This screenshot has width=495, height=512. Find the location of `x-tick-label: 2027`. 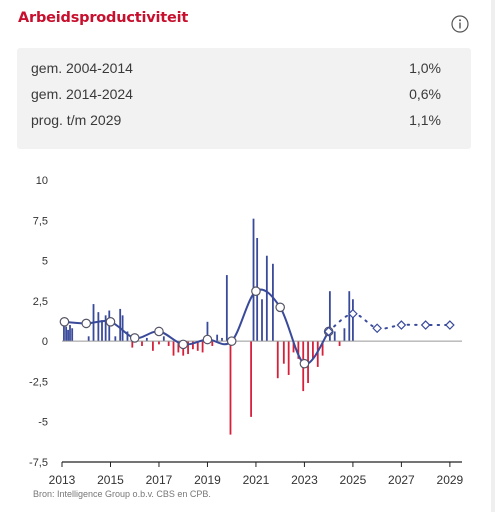

x-tick-label: 2027 is located at coordinates (401, 480).